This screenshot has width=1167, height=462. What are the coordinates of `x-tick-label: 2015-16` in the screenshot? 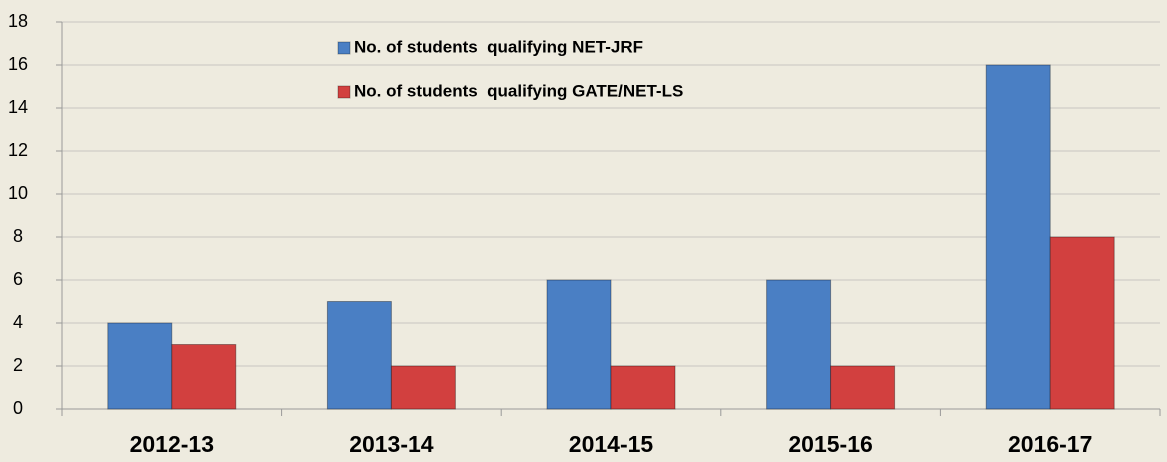 It's located at (830, 444).